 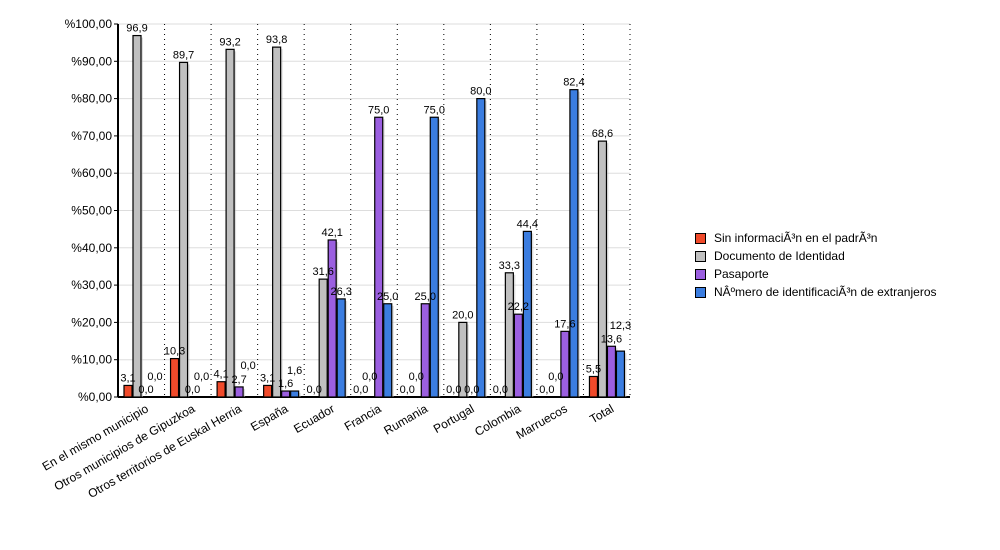 I want to click on data-label: 31,6, so click(x=322, y=272).